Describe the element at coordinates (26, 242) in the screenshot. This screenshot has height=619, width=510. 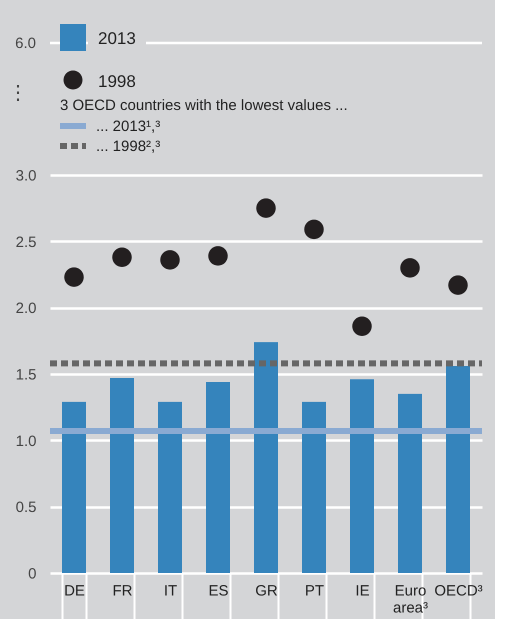
I see `y-tick-label: 2.5` at that location.